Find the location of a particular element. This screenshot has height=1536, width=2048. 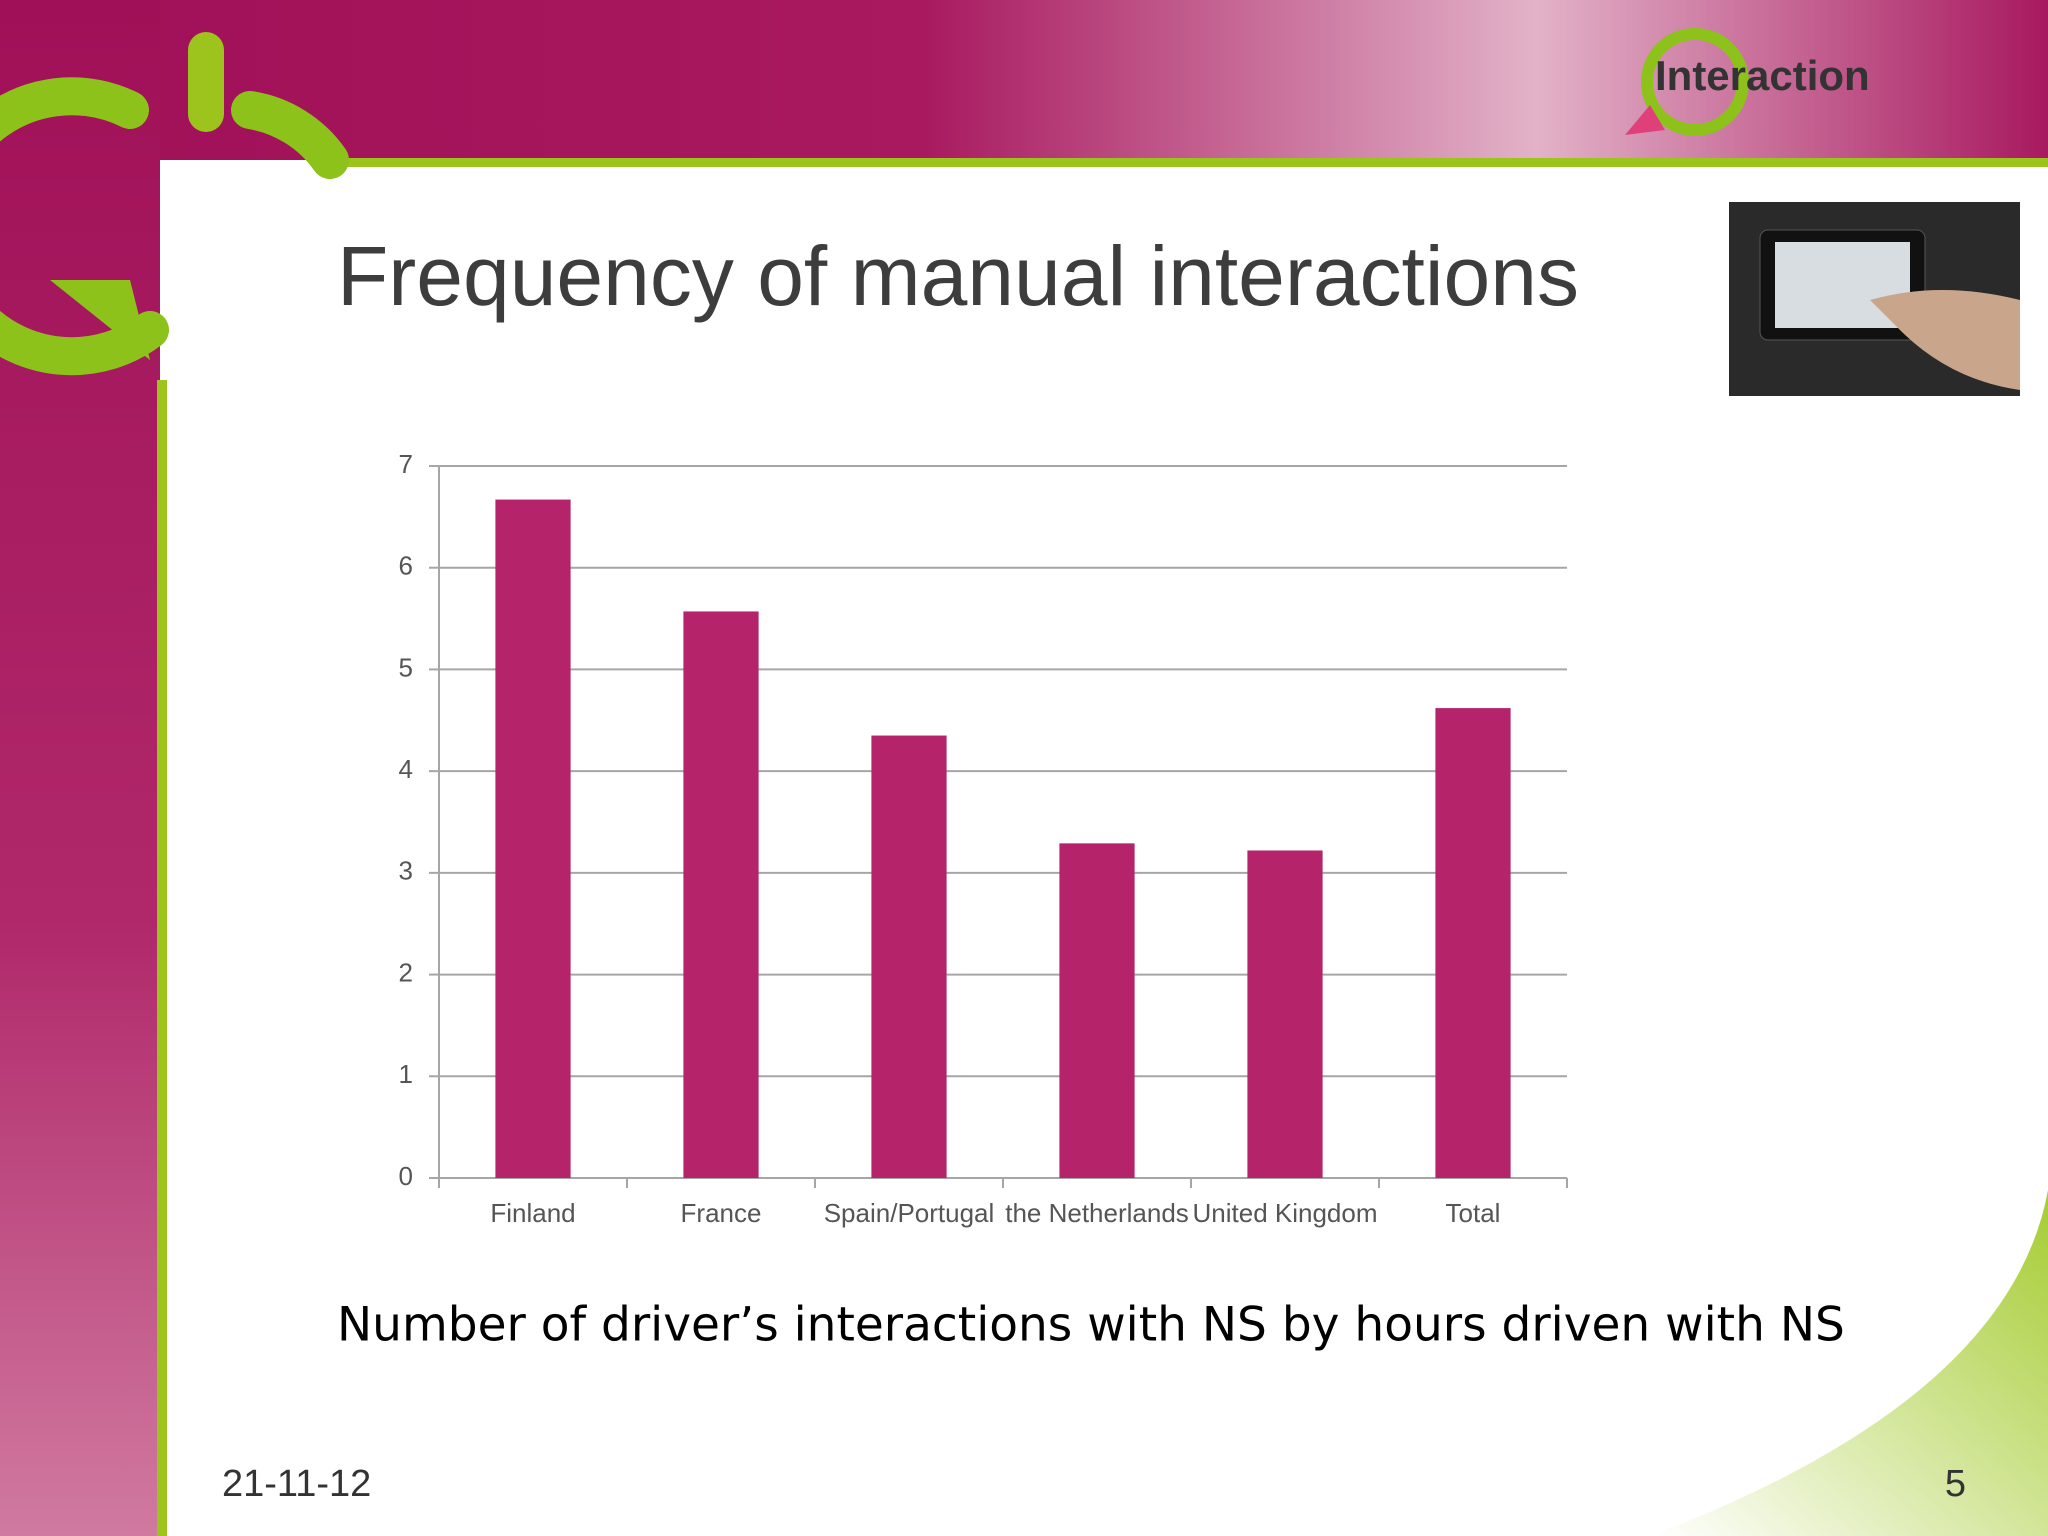

x-tick-label: the Netherlands is located at coordinates (1097, 1213).